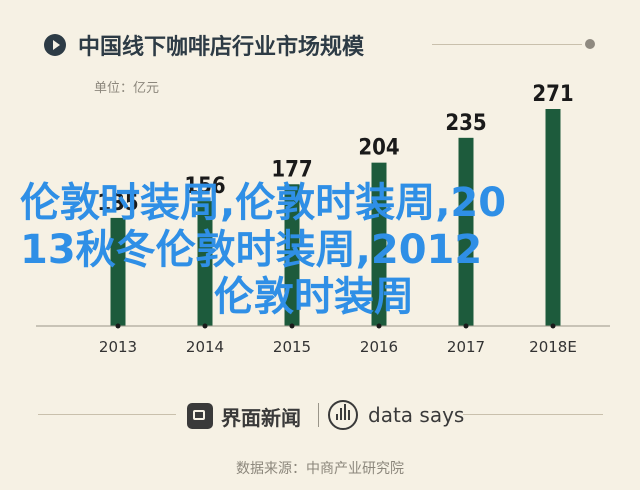 Image resolution: width=640 pixels, height=490 pixels. What do you see at coordinates (553, 347) in the screenshot?
I see `x-tick-label: 2018E` at bounding box center [553, 347].